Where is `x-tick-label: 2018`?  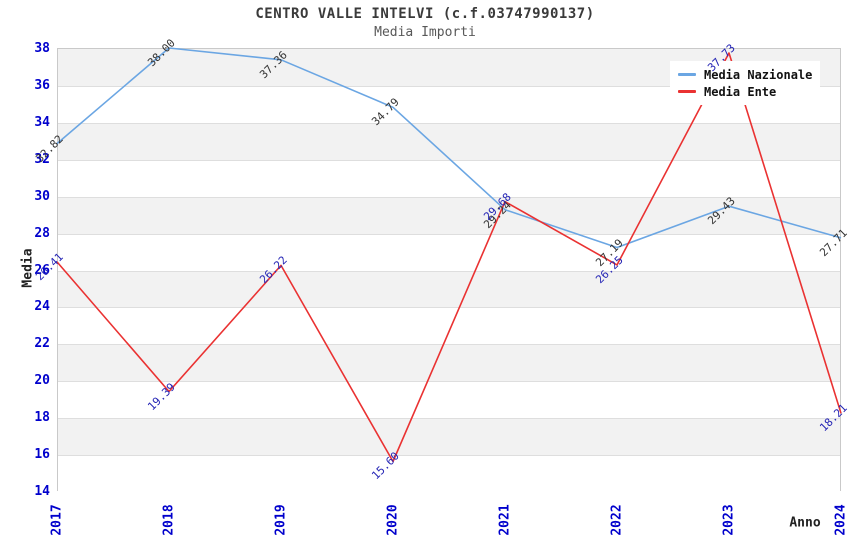 x-tick-label: 2018 is located at coordinates (169, 520).